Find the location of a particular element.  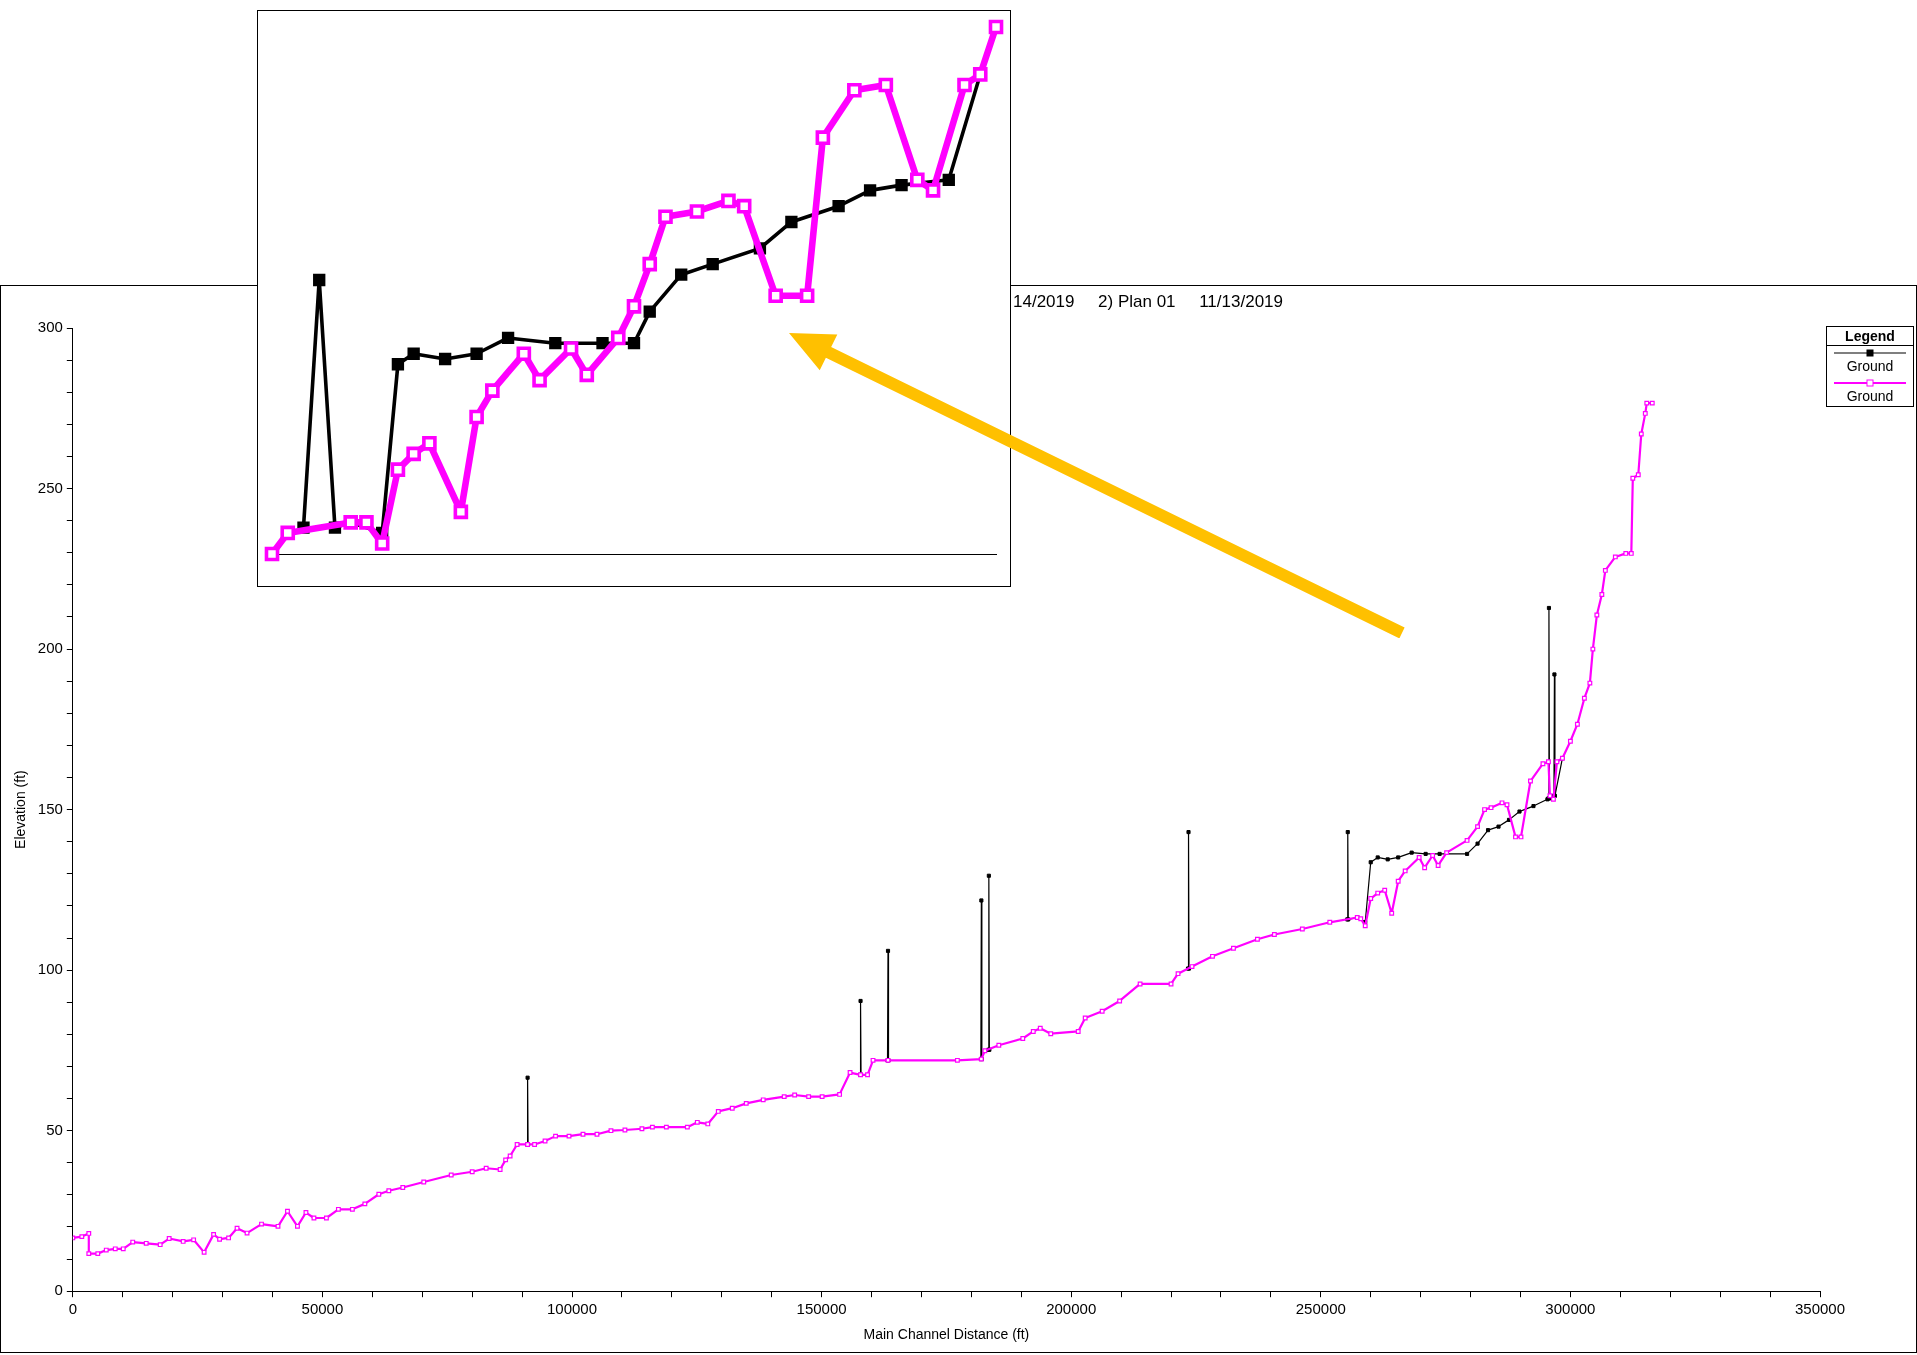

y-tick-label: 250 is located at coordinates (50, 487).